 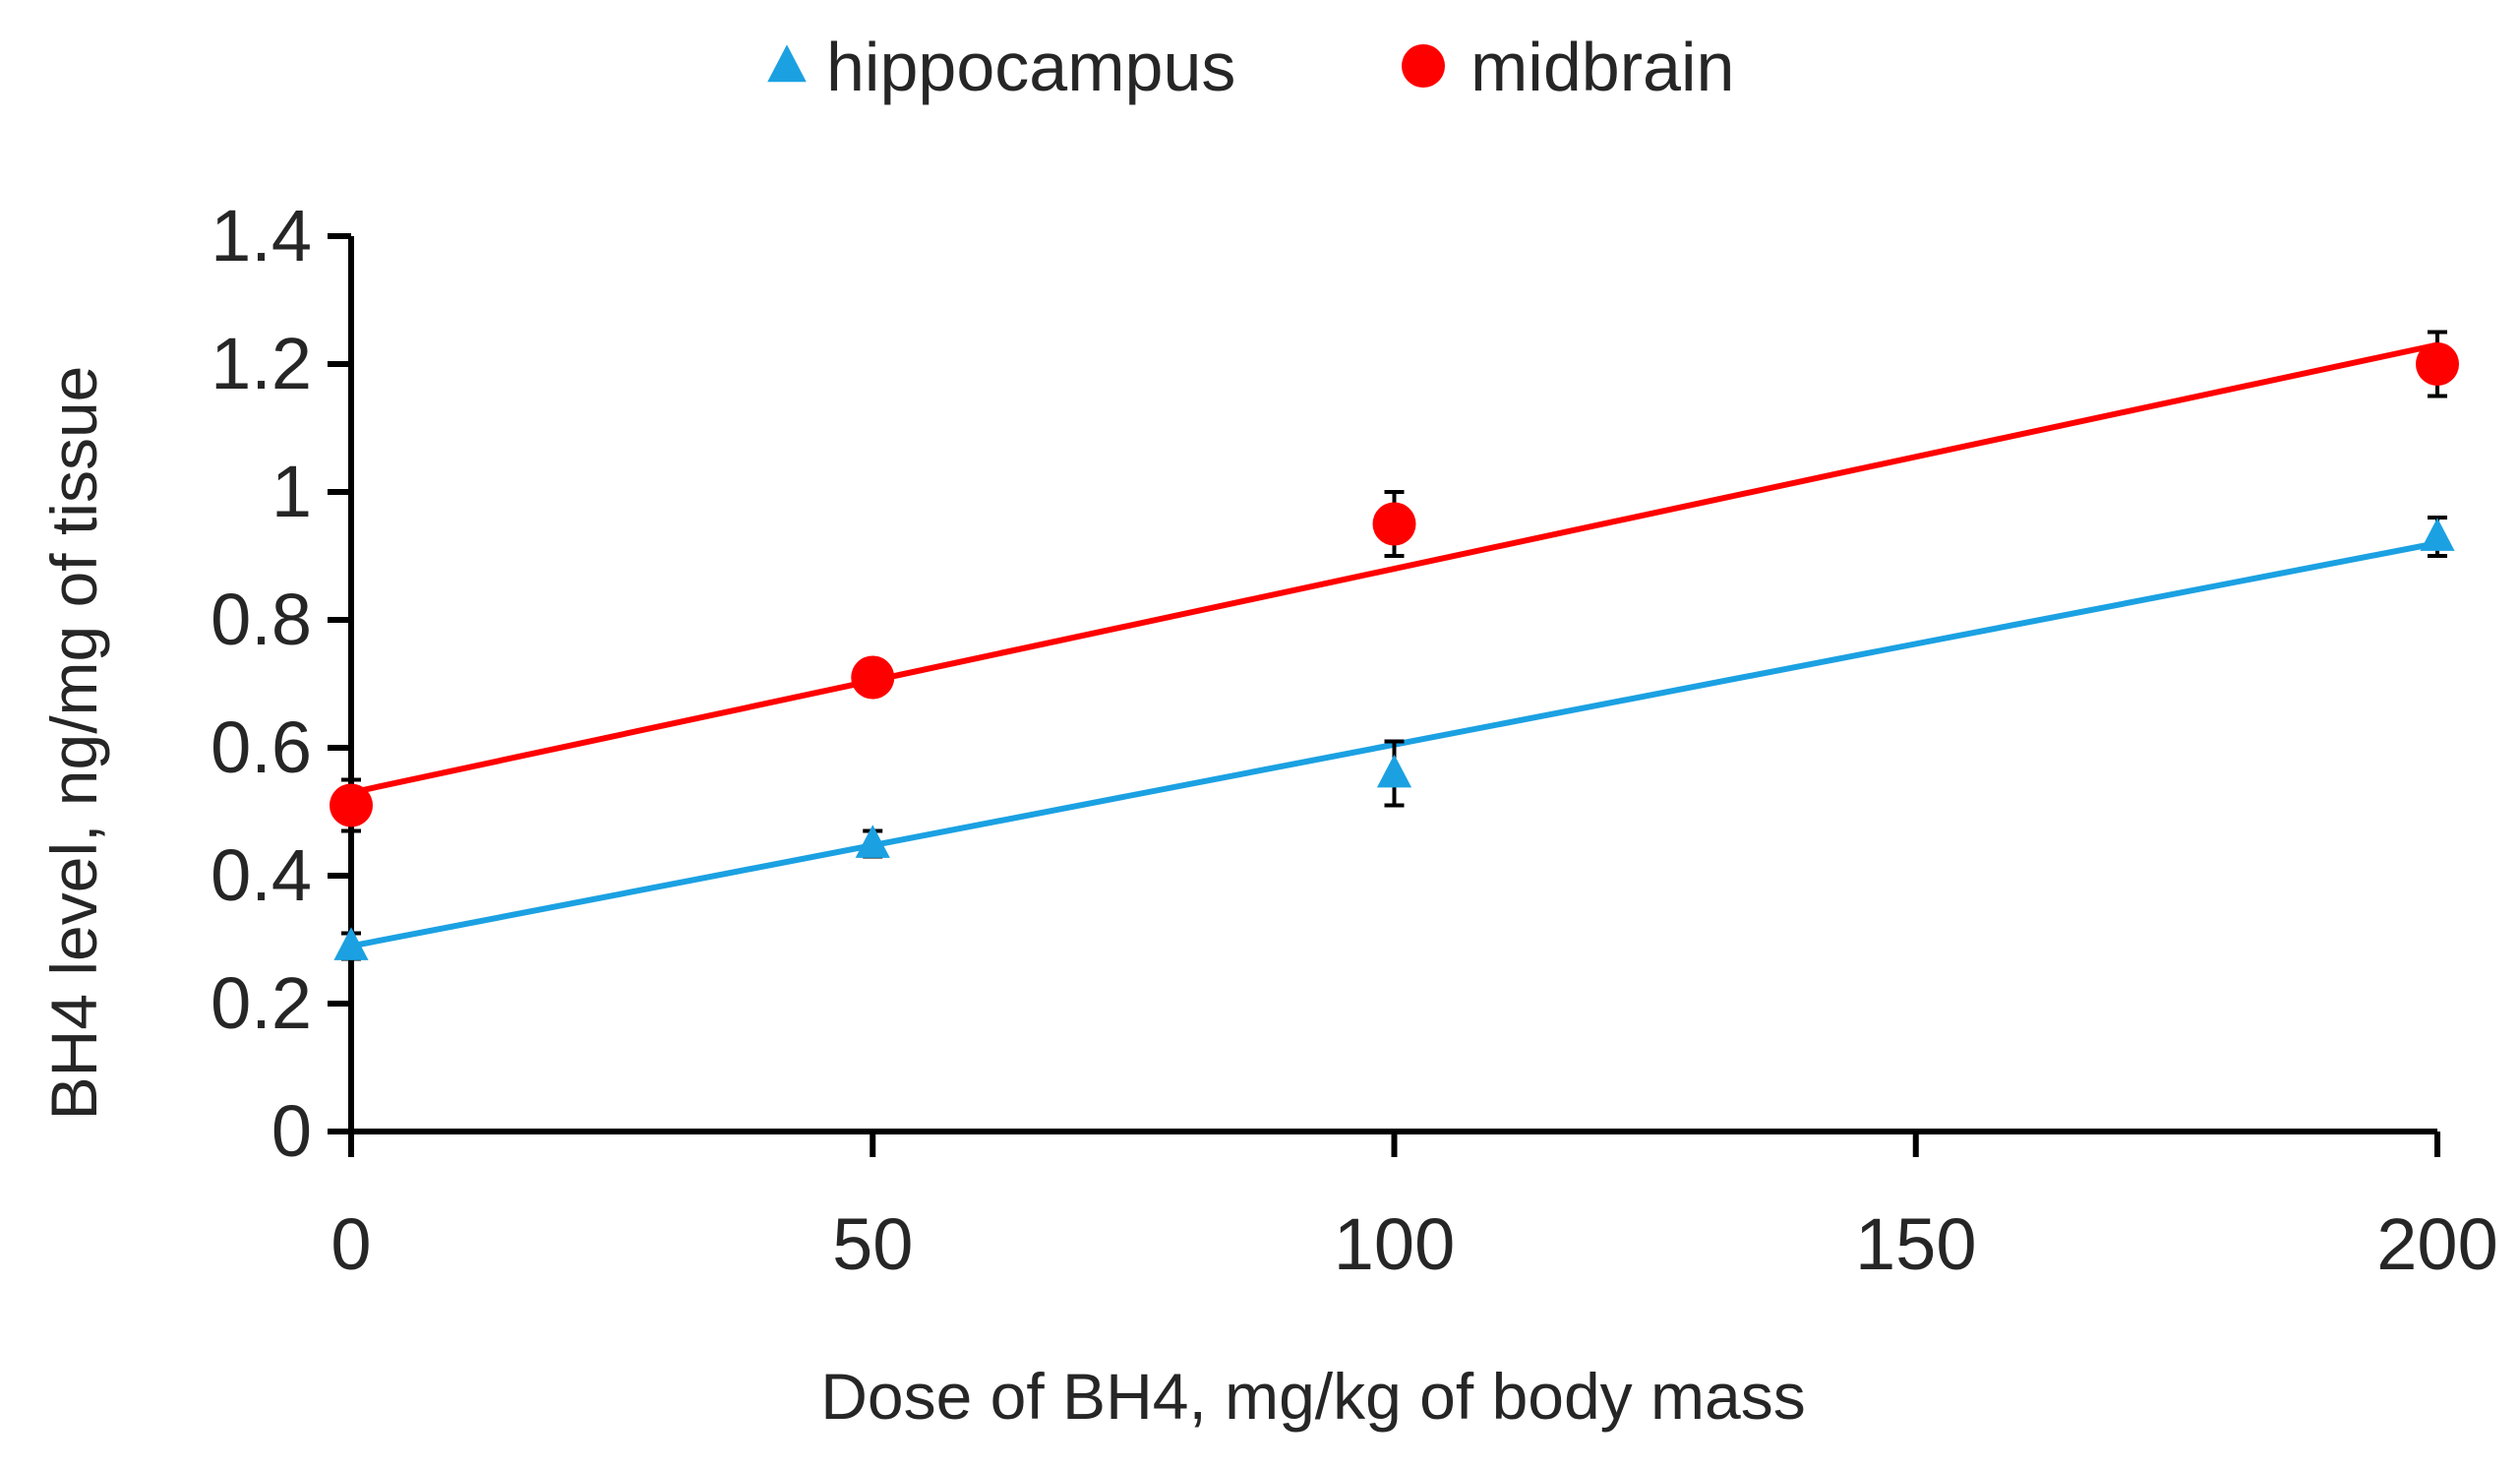 I want to click on y-tick-label: 1.2, so click(x=261, y=363).